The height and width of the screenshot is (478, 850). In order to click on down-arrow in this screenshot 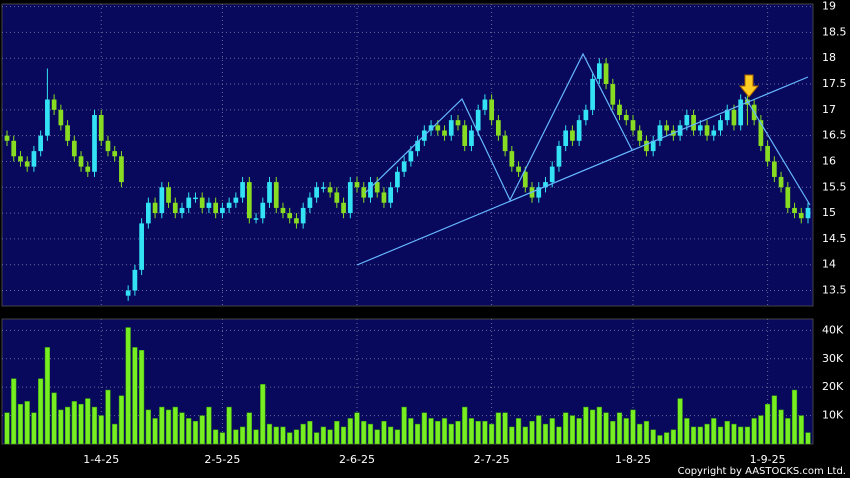, I will do `click(749, 86)`.